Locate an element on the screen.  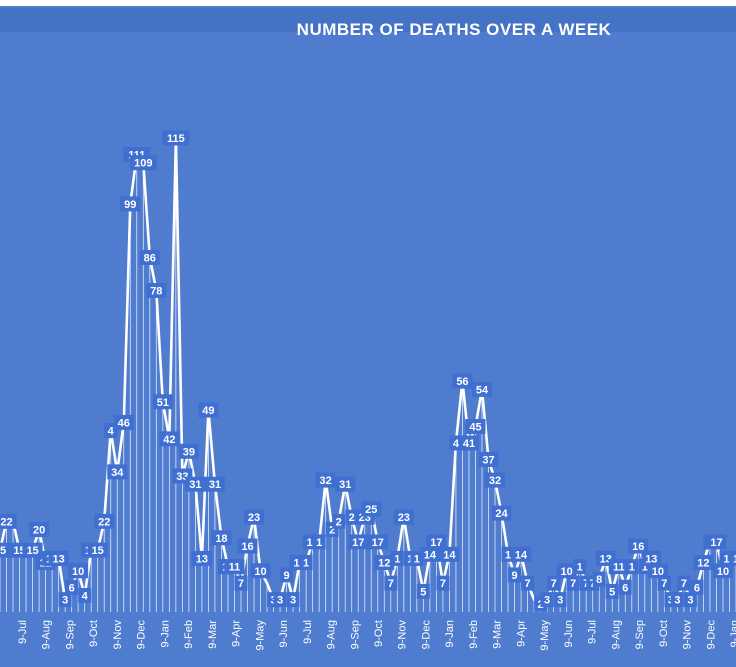
title-band is located at coordinates (368, 20).